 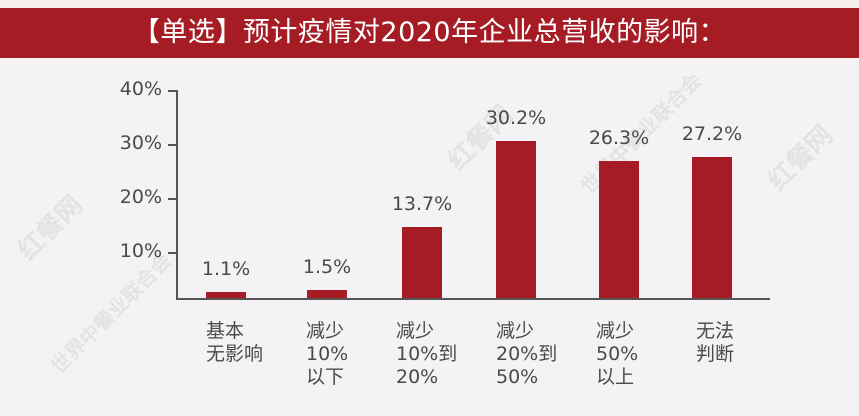 What do you see at coordinates (140, 143) in the screenshot?
I see `y-tick-label: 30%` at bounding box center [140, 143].